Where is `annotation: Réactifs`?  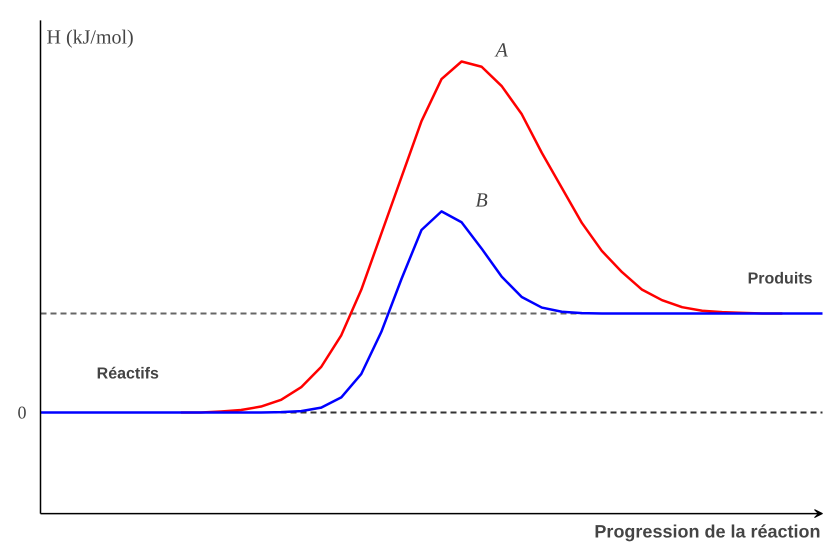
annotation: Réactifs is located at coordinates (127, 373).